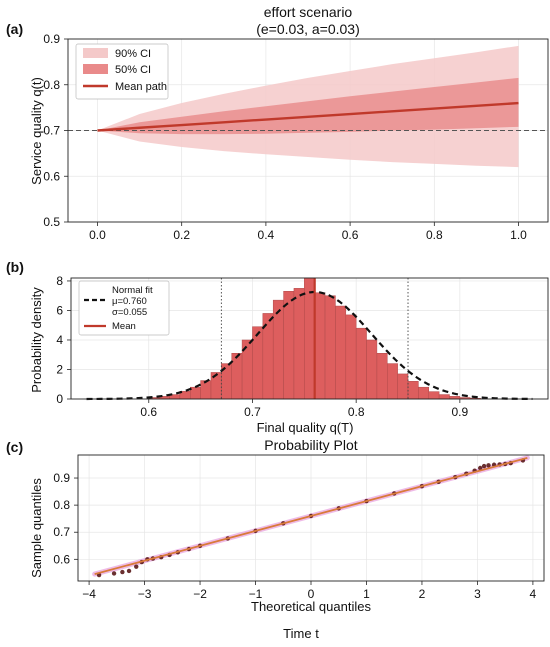  What do you see at coordinates (95, 69) in the screenshot?
I see `panel-a-legend-swatch-ci50` at bounding box center [95, 69].